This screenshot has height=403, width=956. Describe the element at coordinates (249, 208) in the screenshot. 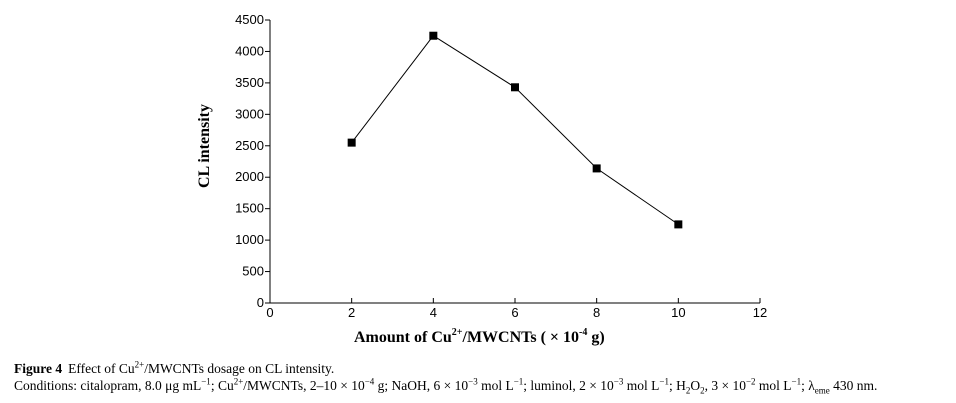

I see `y-tick-label: 1500` at that location.